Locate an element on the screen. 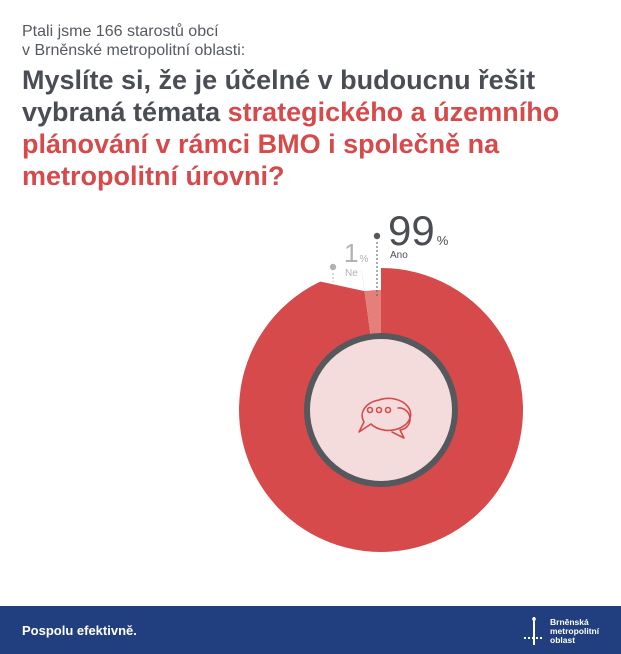 This screenshot has width=621, height=654. chat-bubbles-icon is located at coordinates (385, 418).